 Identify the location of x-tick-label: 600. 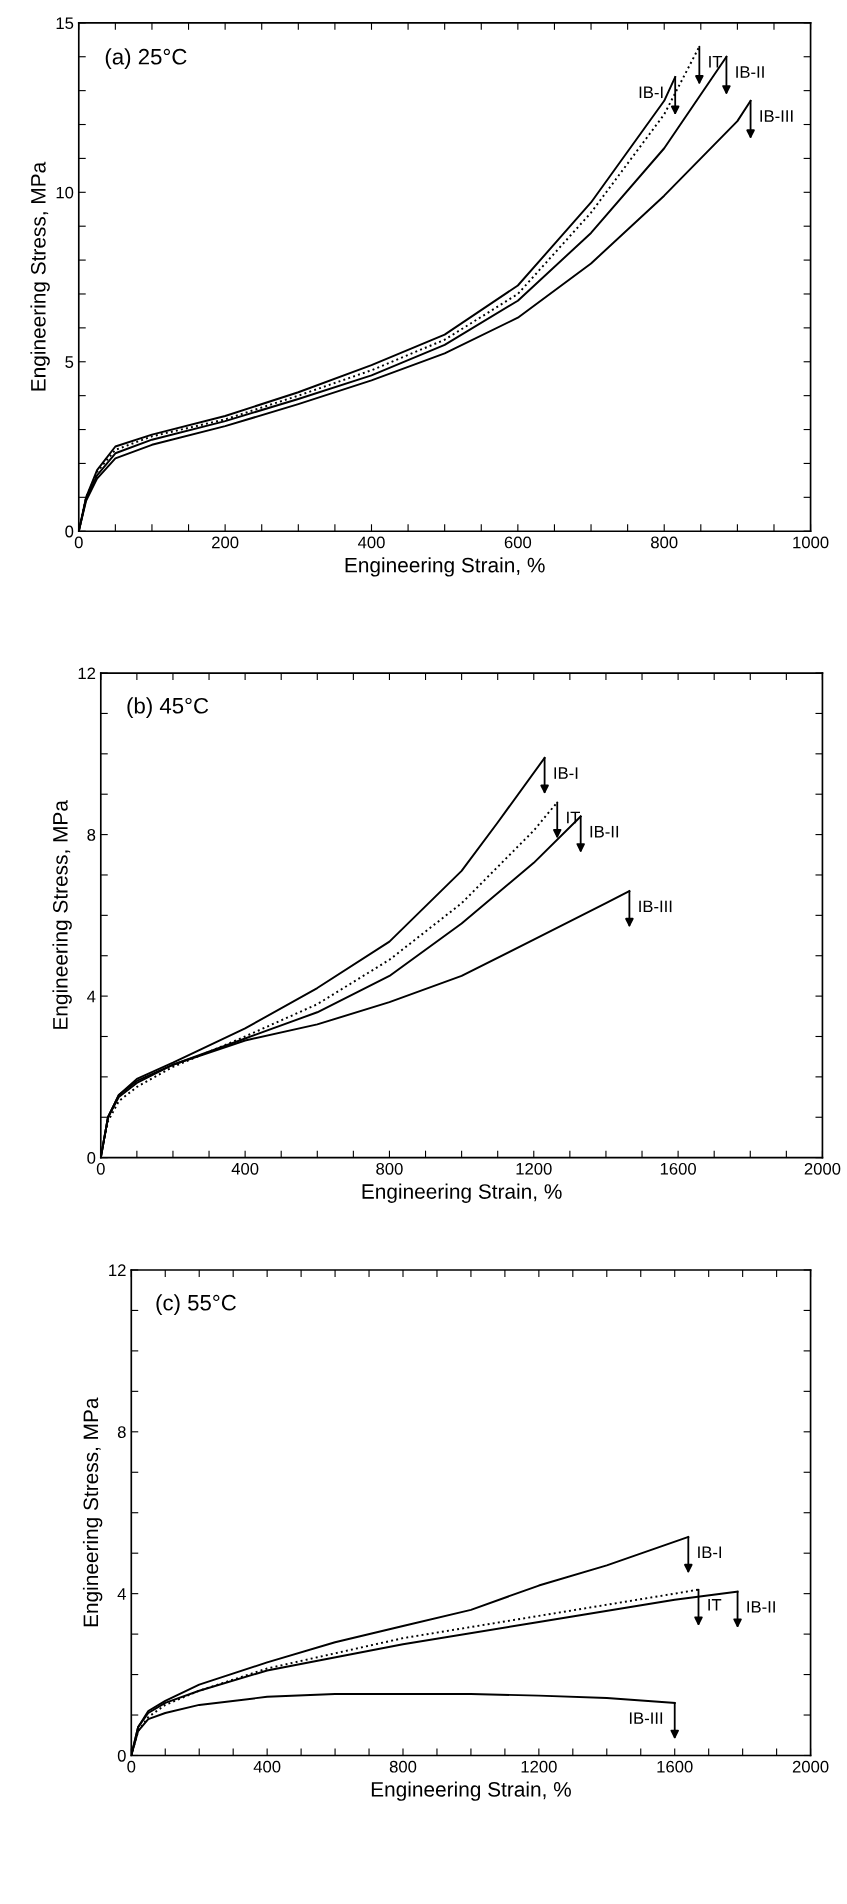
(518, 542).